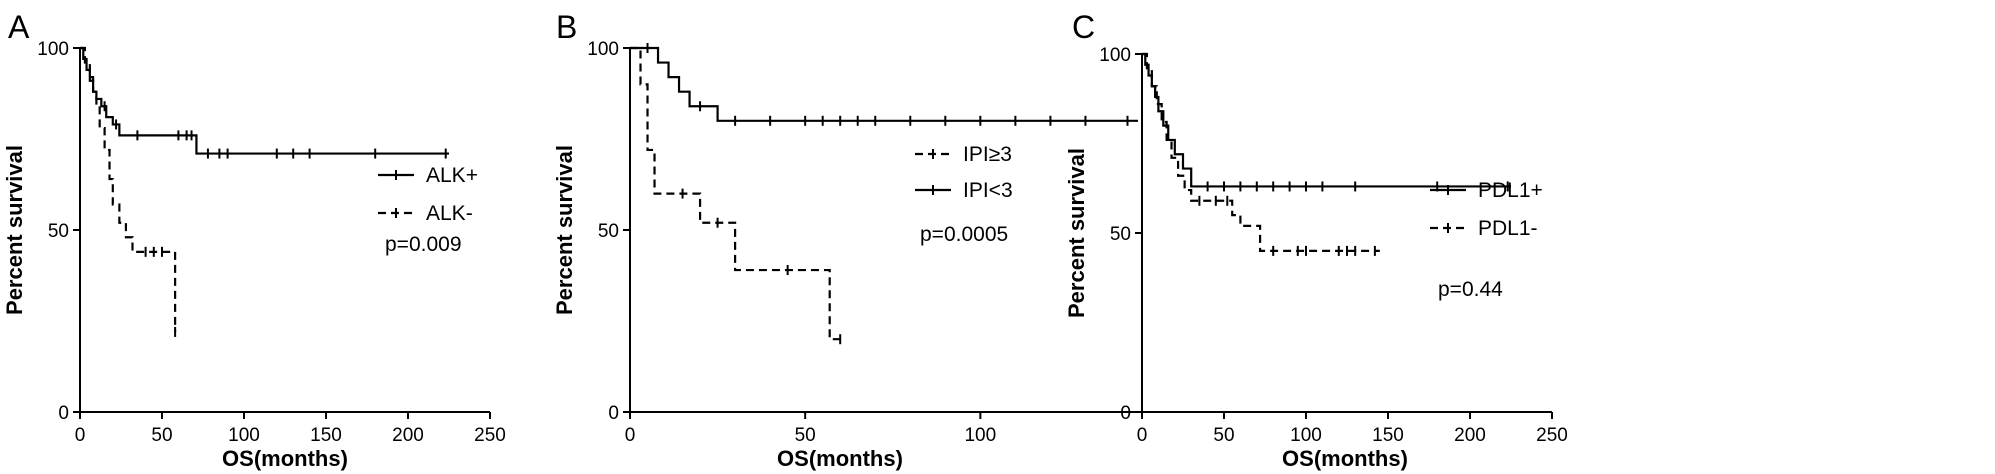 This screenshot has width=1995, height=474. What do you see at coordinates (19, 27) in the screenshot?
I see `panel-label: A` at bounding box center [19, 27].